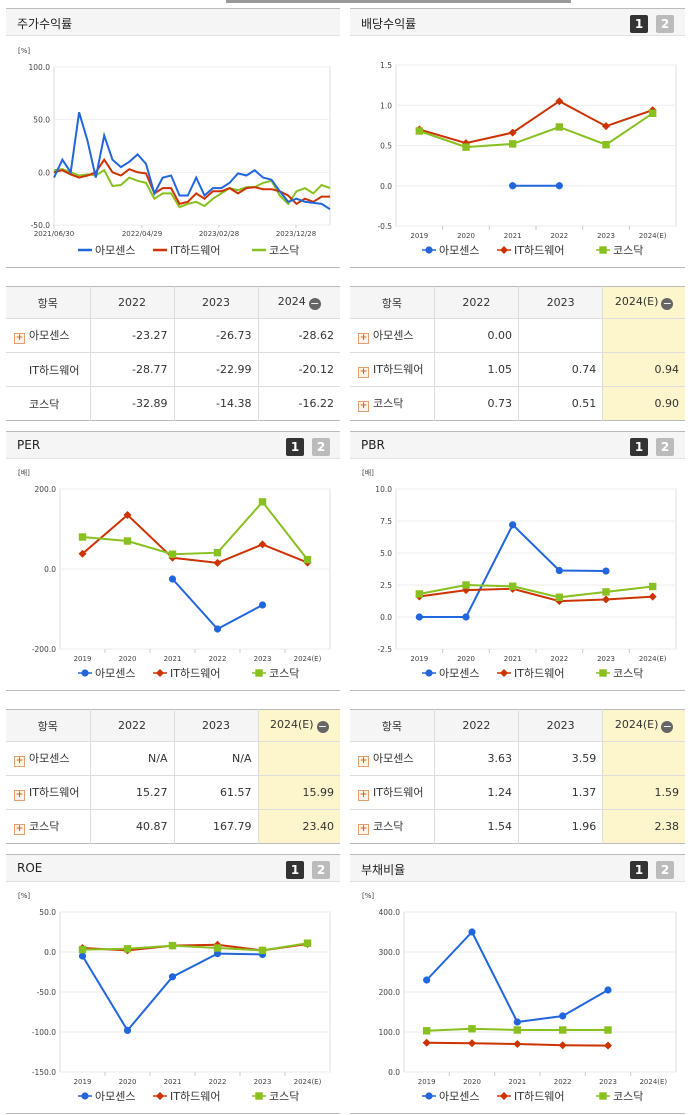  Describe the element at coordinates (194, 538) in the screenshot. I see `series-line-ithw` at that location.